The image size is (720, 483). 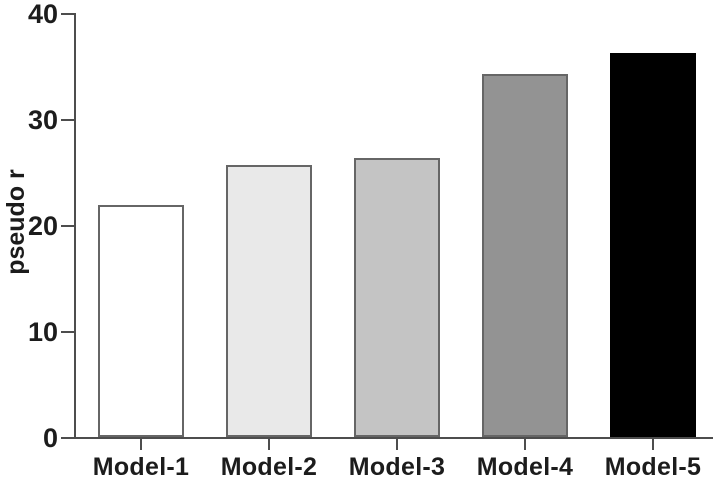 I want to click on y-tick-label: 30, so click(x=42, y=120).